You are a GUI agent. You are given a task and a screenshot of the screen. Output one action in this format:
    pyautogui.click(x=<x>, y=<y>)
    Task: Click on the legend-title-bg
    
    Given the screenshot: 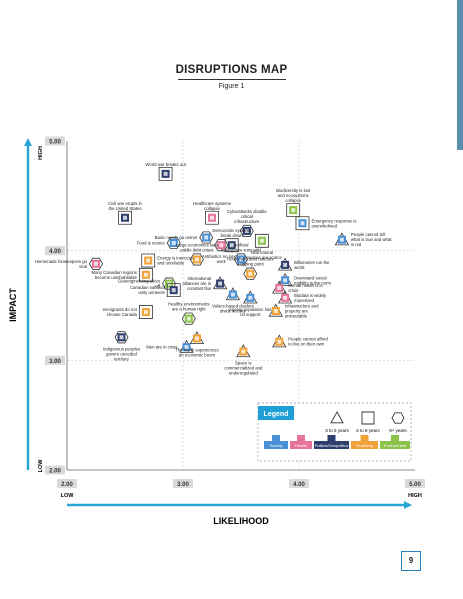 What is the action you would take?
    pyautogui.click(x=276, y=413)
    